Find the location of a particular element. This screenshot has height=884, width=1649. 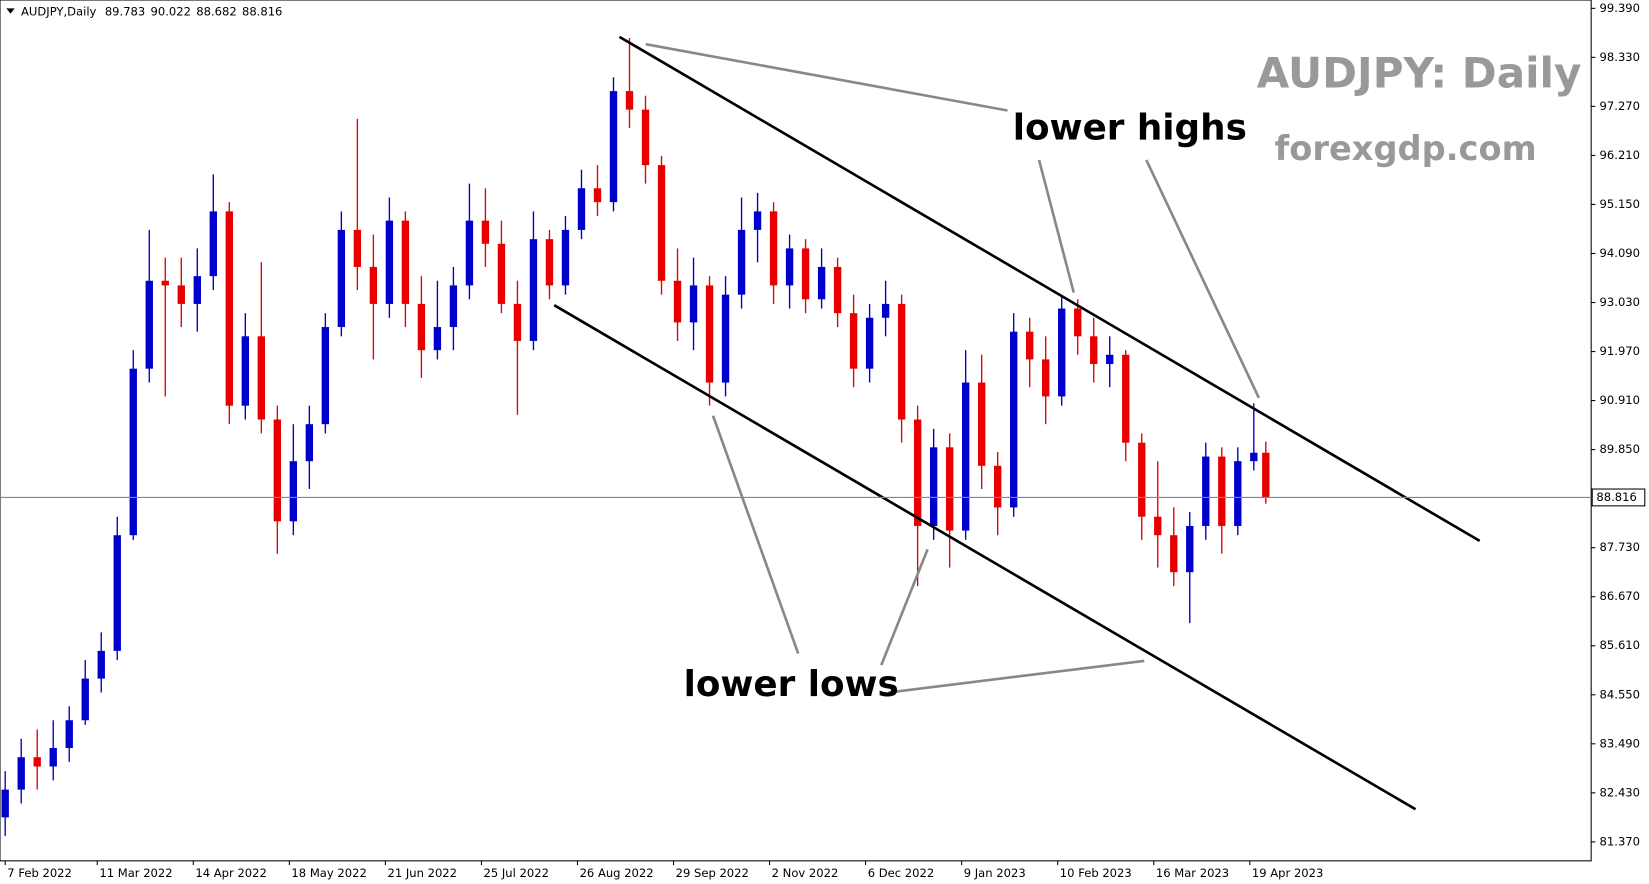

header: AUDJPY,Daily 89.783 90.022 88.682 88.816 is located at coordinates (151, 11).